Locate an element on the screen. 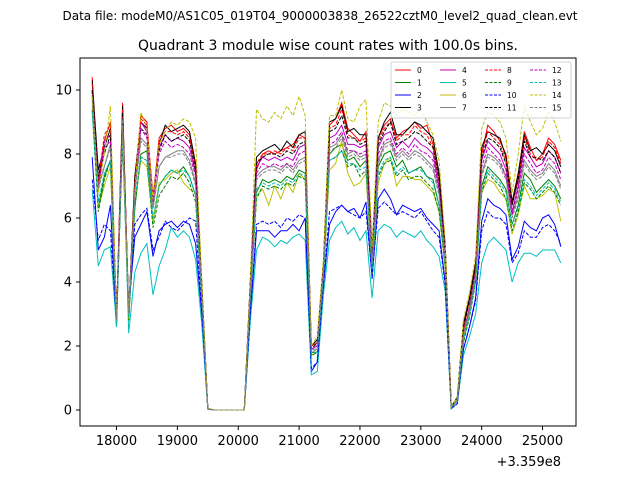  legend-box is located at coordinates (481, 90).